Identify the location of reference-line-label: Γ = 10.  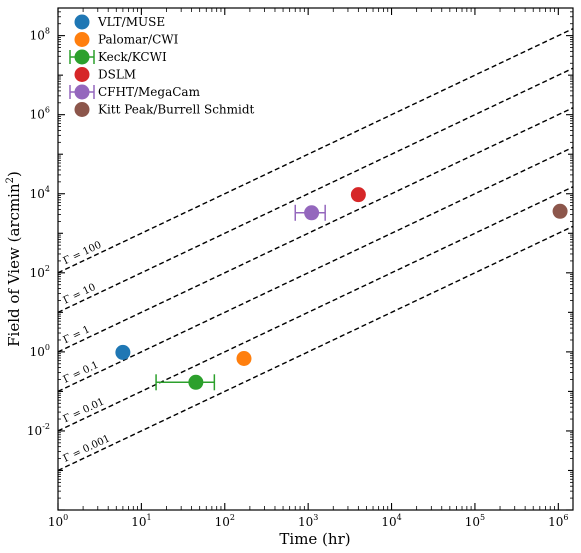
(80, 294).